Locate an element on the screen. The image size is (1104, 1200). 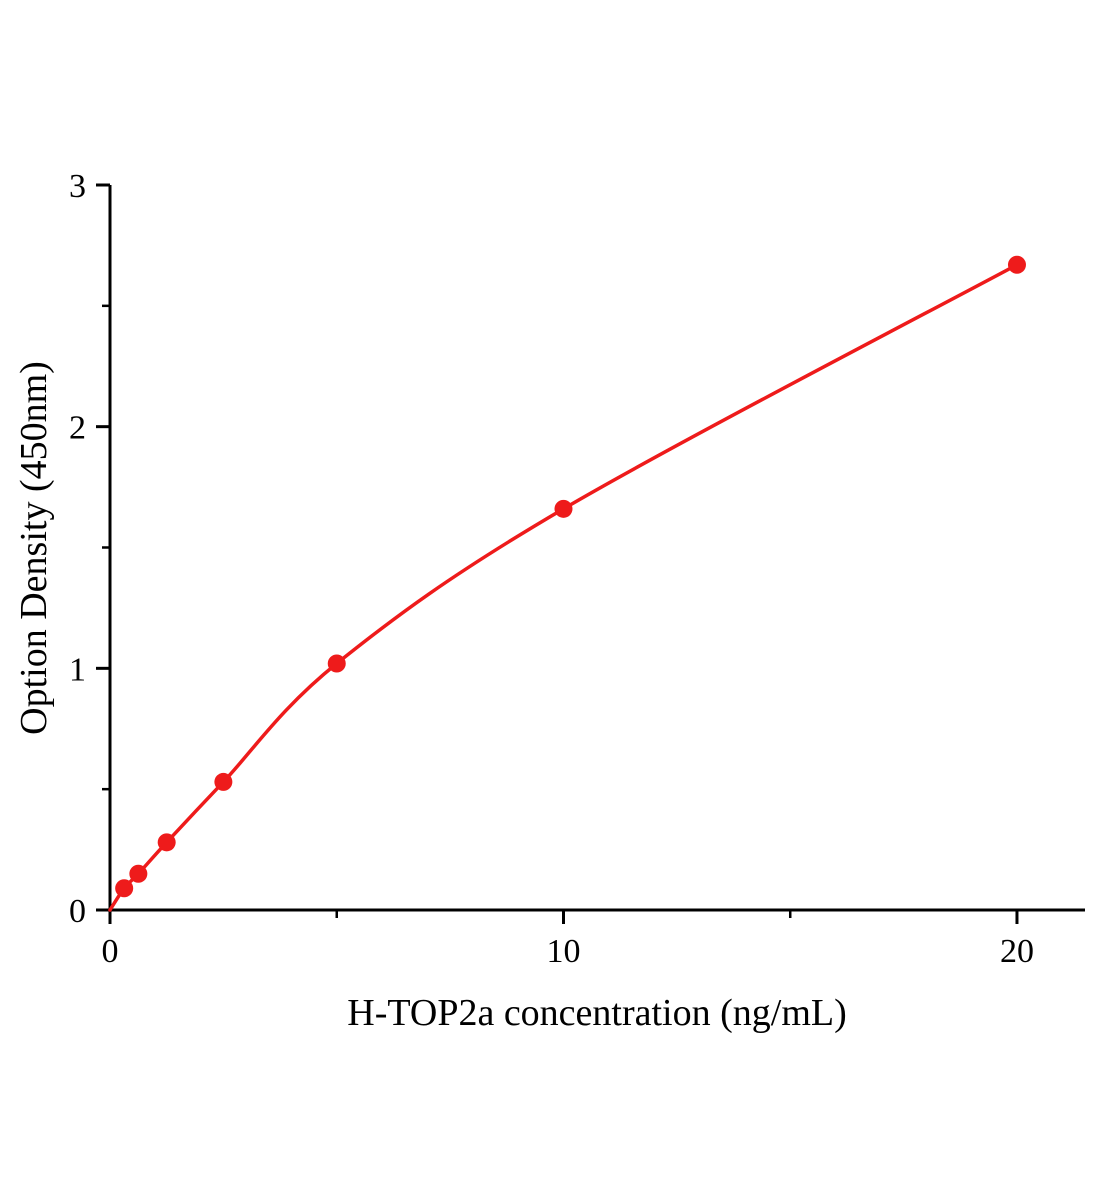
x-tick-label: 0 is located at coordinates (110, 951).